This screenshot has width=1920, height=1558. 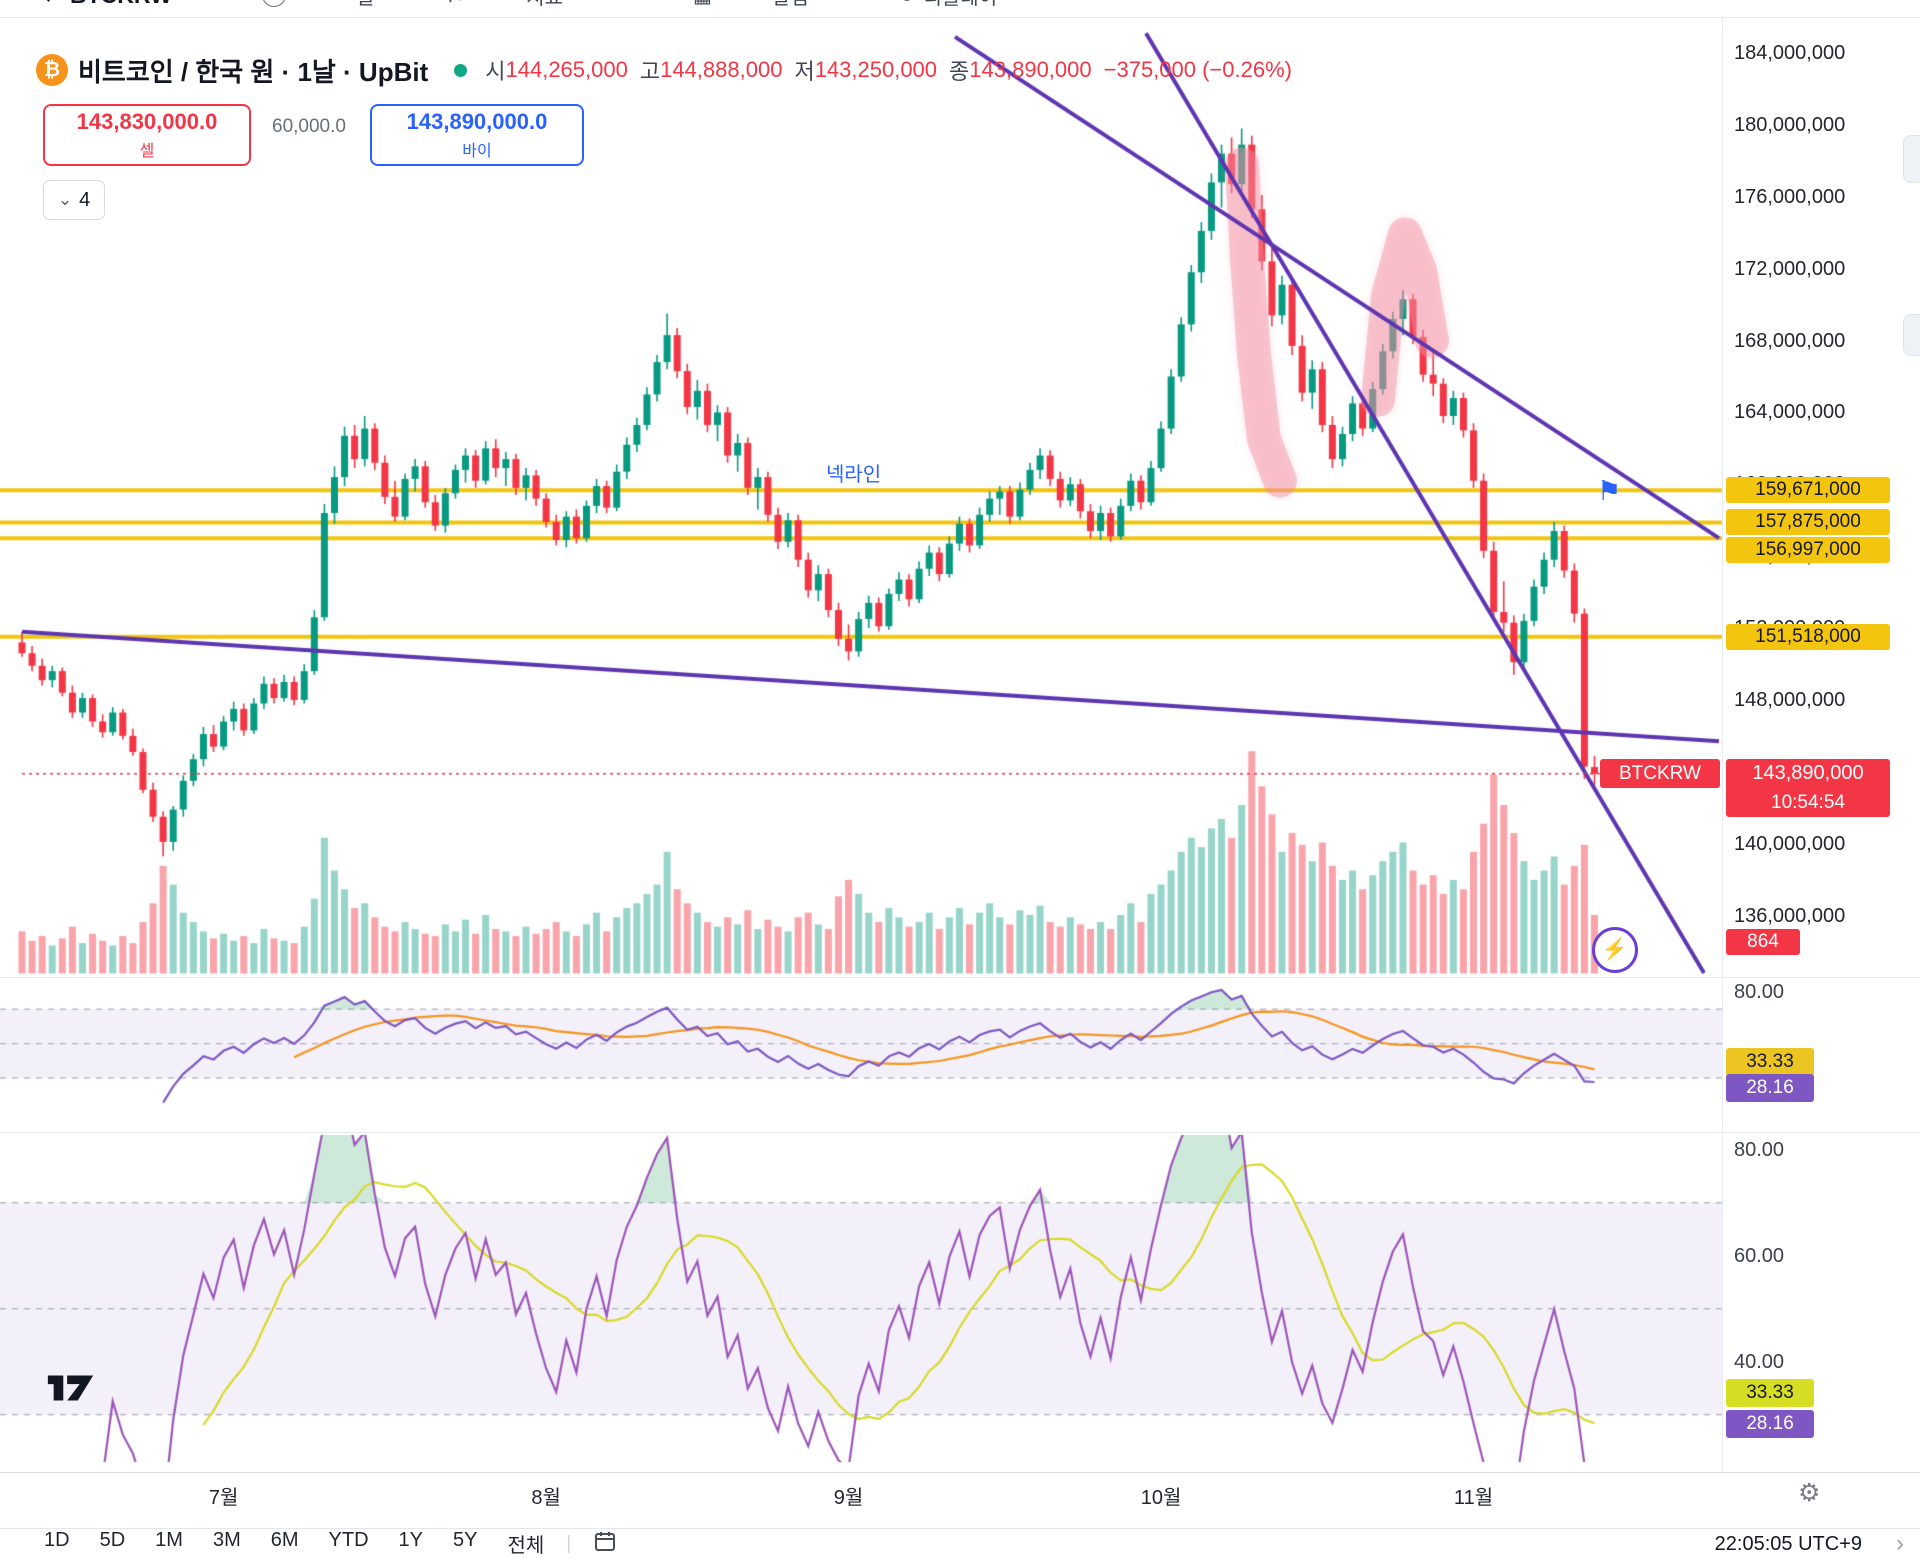 I want to click on price-tick: 148,000,000, so click(x=1790, y=699).